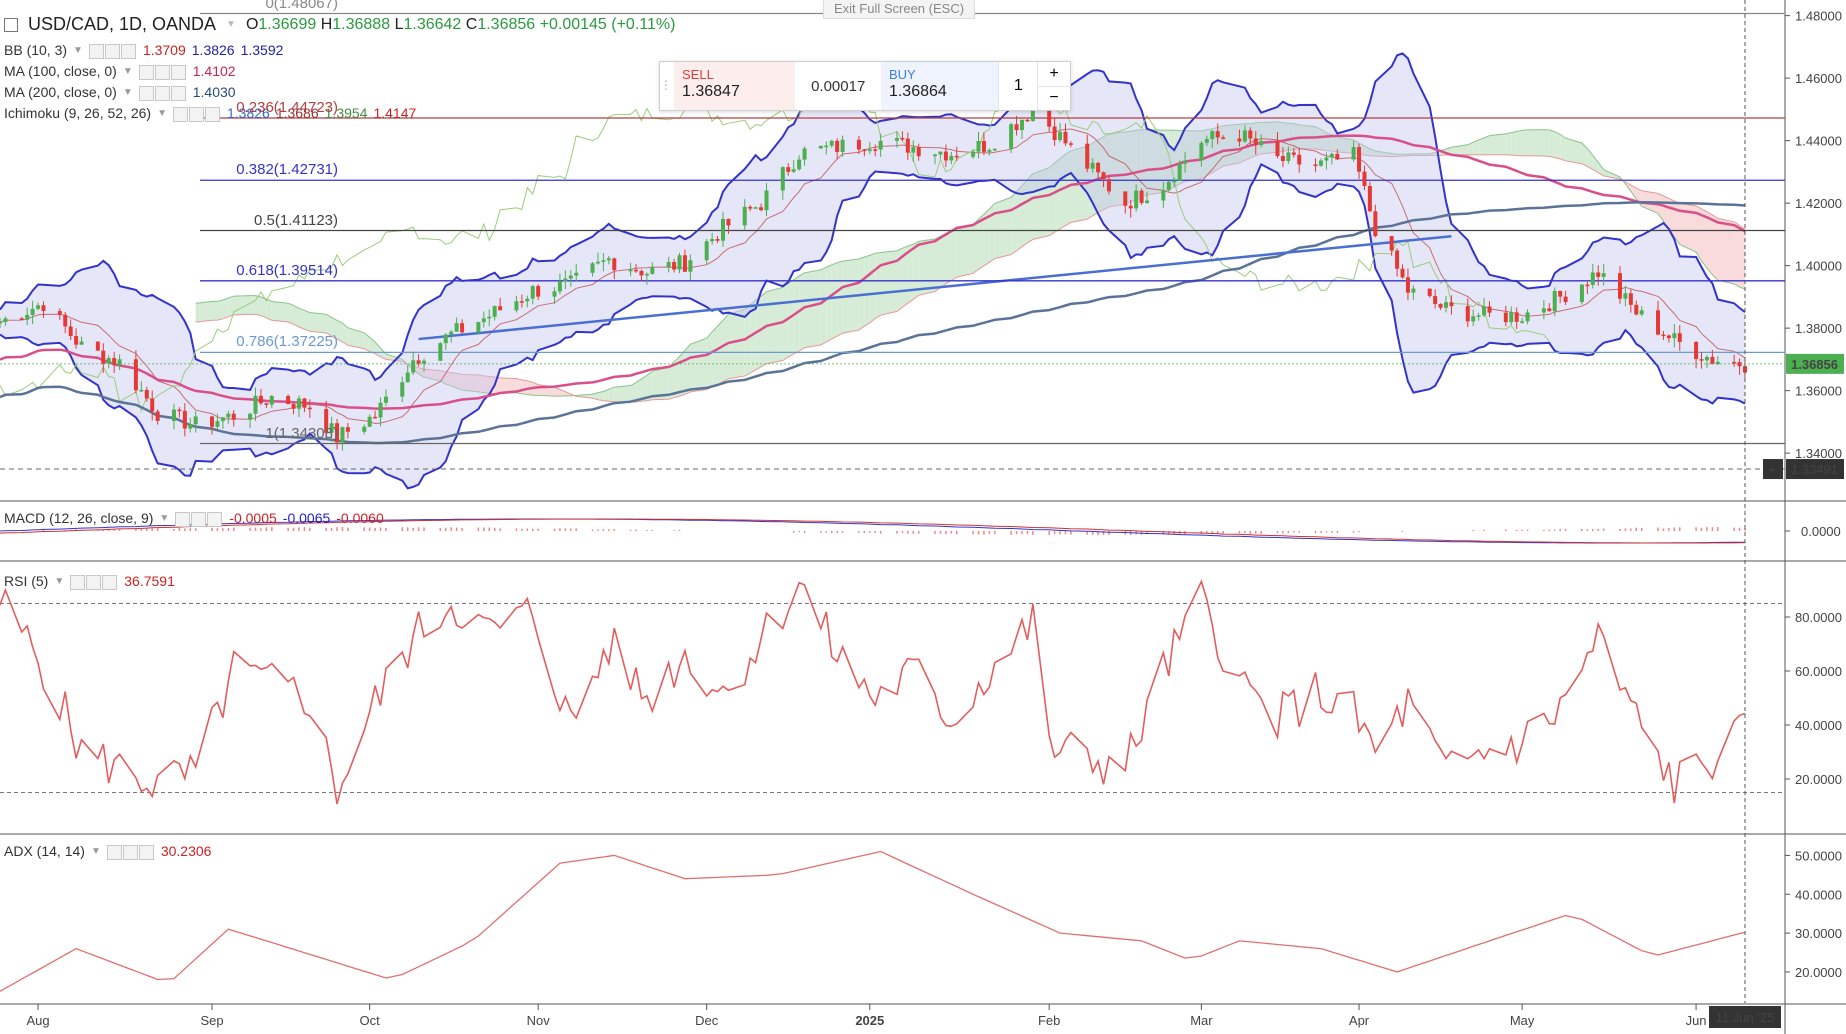  What do you see at coordinates (1054, 98) in the screenshot?
I see `minus-icon: −` at bounding box center [1054, 98].